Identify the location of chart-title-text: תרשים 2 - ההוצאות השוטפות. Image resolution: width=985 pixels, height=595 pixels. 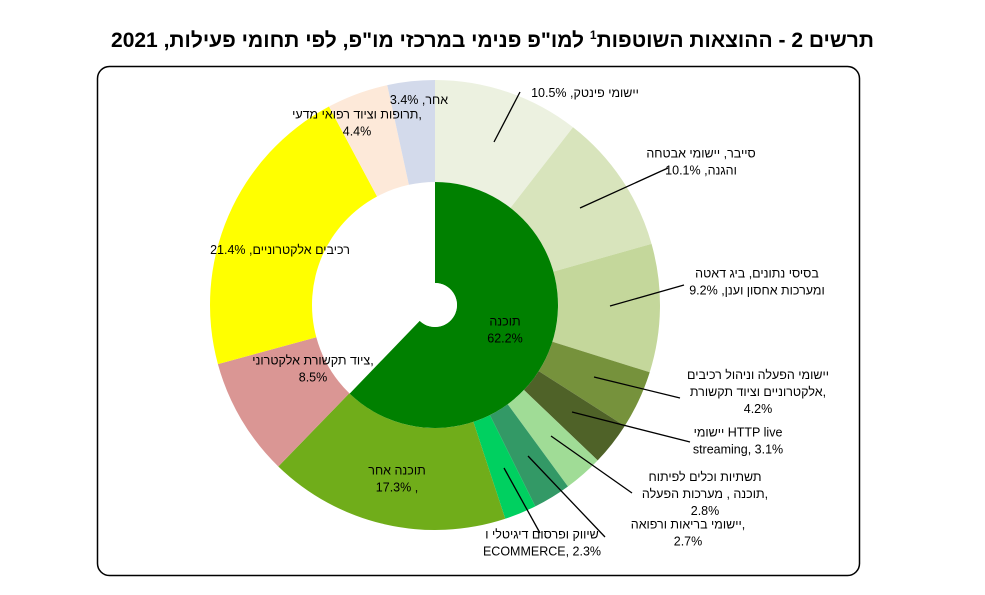
(735, 40).